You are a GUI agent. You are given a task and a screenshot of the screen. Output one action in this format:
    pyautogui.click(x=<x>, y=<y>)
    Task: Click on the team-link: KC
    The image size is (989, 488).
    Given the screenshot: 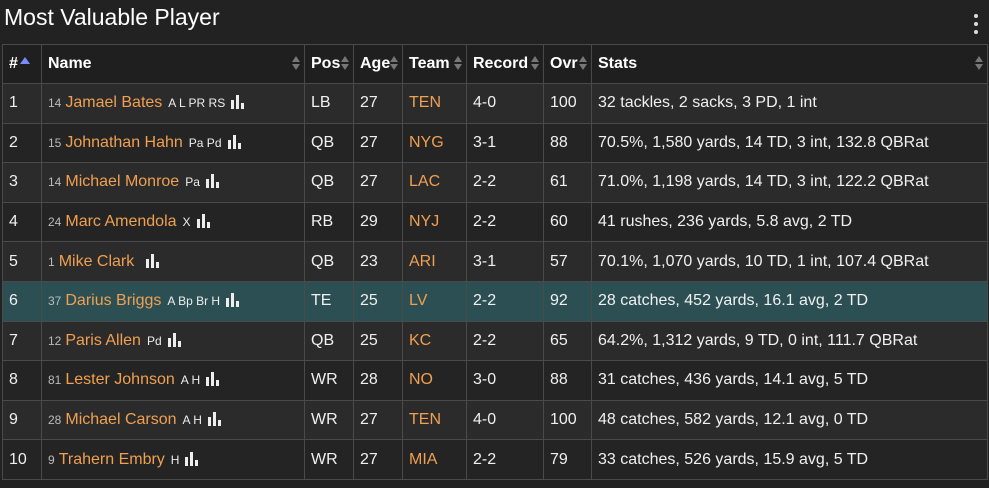 What is the action you would take?
    pyautogui.click(x=420, y=340)
    